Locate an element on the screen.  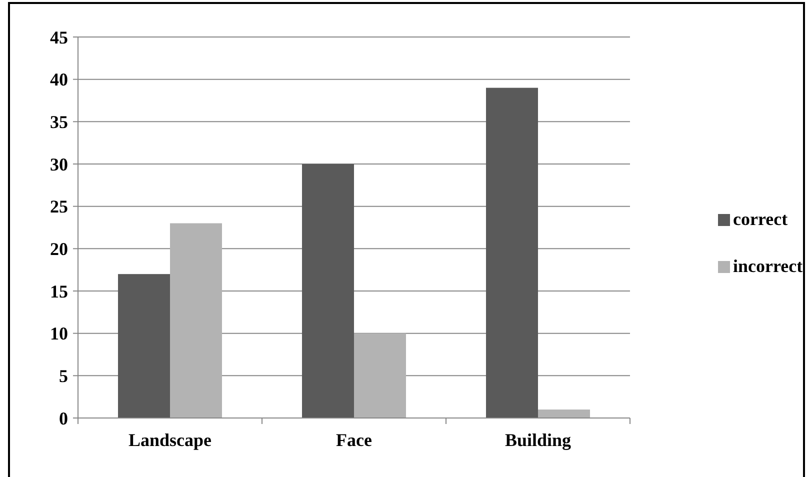
y-tick-label: 35 is located at coordinates (59, 122).